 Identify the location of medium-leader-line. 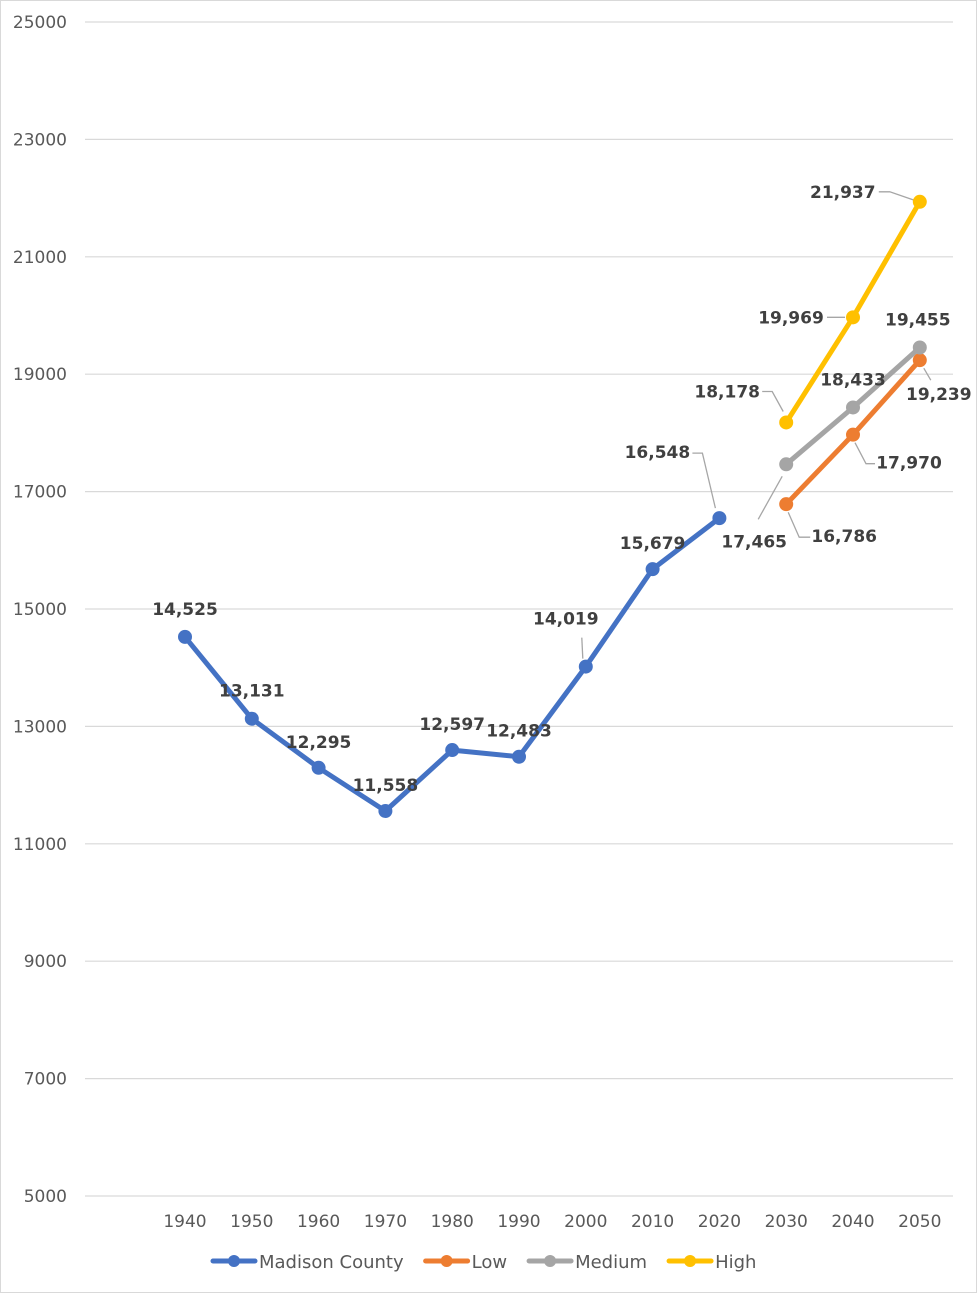
(770, 497).